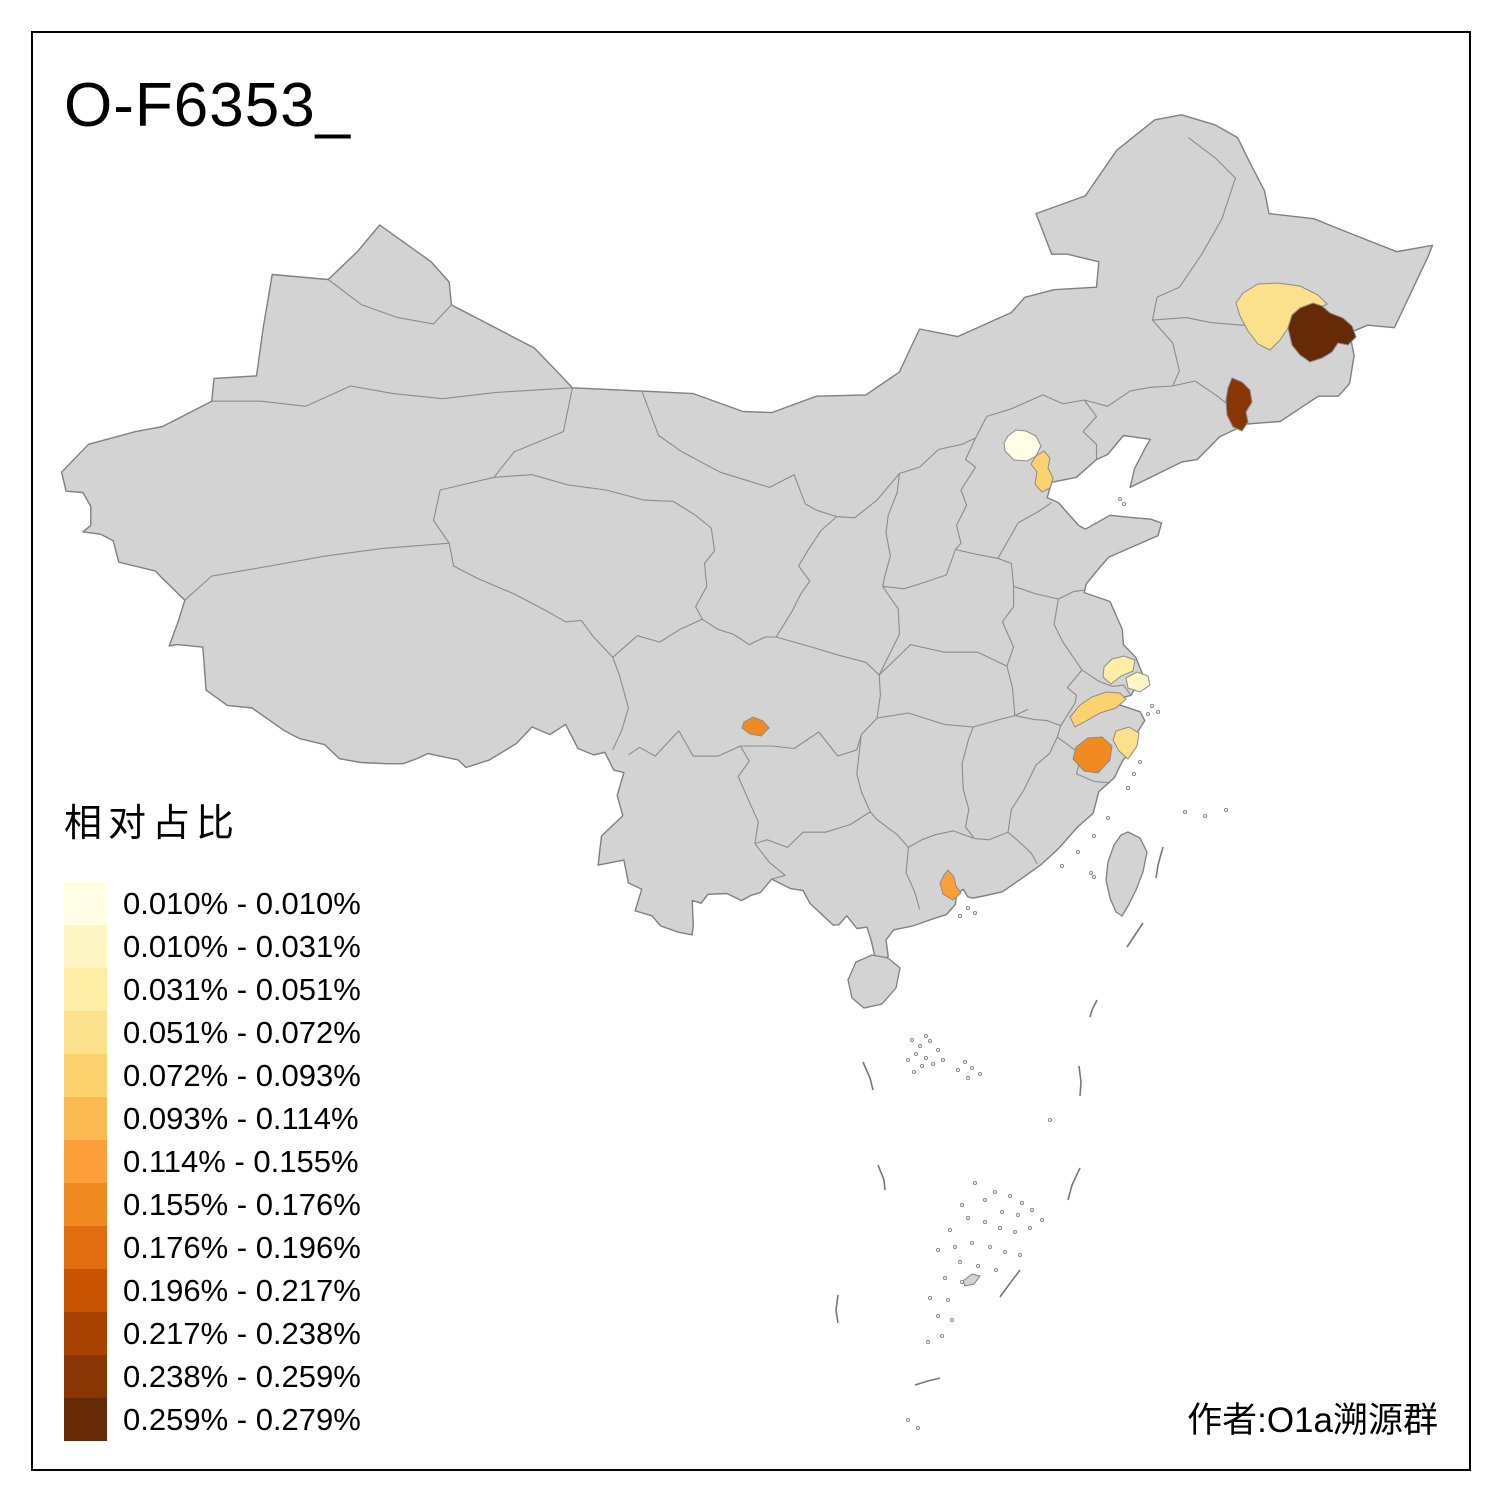 The image size is (1500, 1500). What do you see at coordinates (152, 824) in the screenshot?
I see `legend-title: 相对占比` at bounding box center [152, 824].